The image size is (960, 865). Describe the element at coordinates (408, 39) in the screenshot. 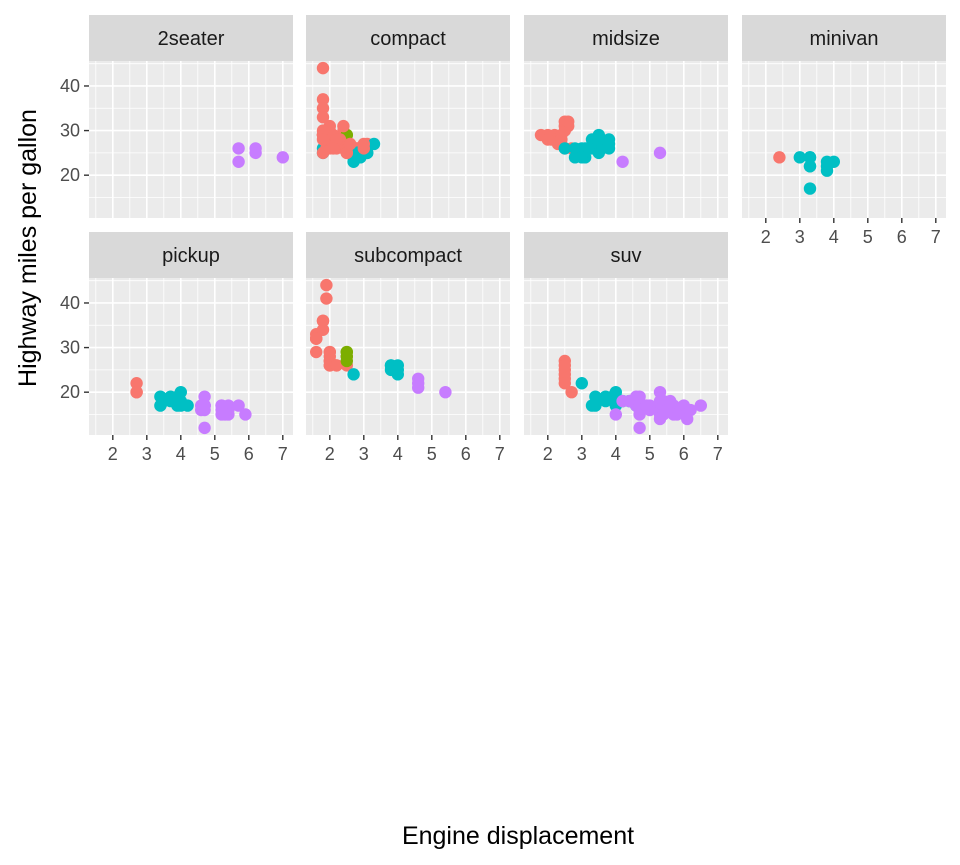

I see `facet-strip-label: compact` at that location.